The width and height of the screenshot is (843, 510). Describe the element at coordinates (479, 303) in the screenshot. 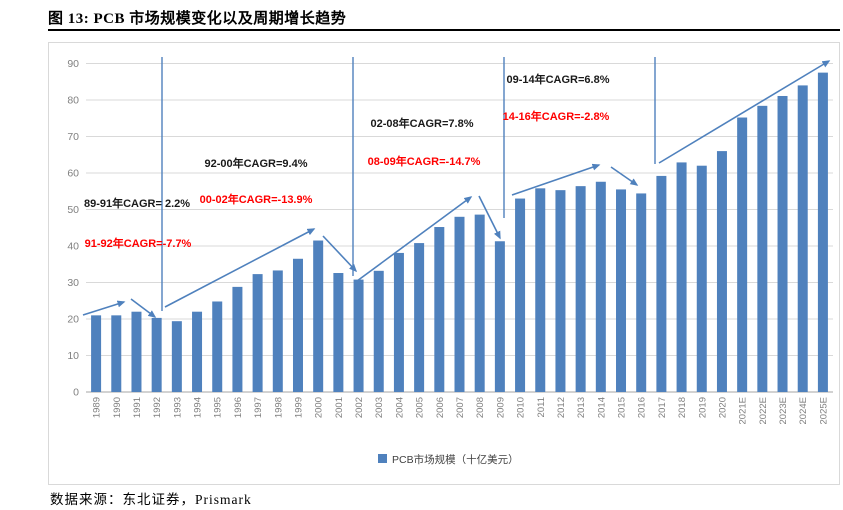

I see `bar-2008` at that location.